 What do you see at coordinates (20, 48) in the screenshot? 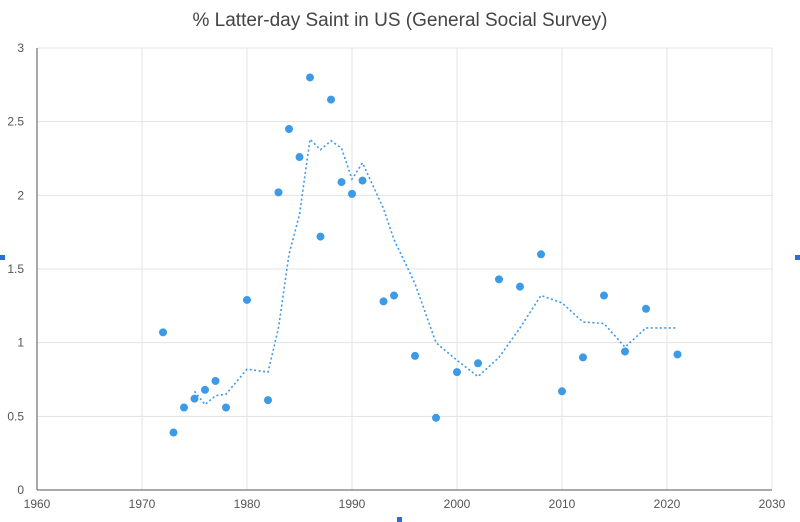
I see `y-tick-label: 3` at bounding box center [20, 48].